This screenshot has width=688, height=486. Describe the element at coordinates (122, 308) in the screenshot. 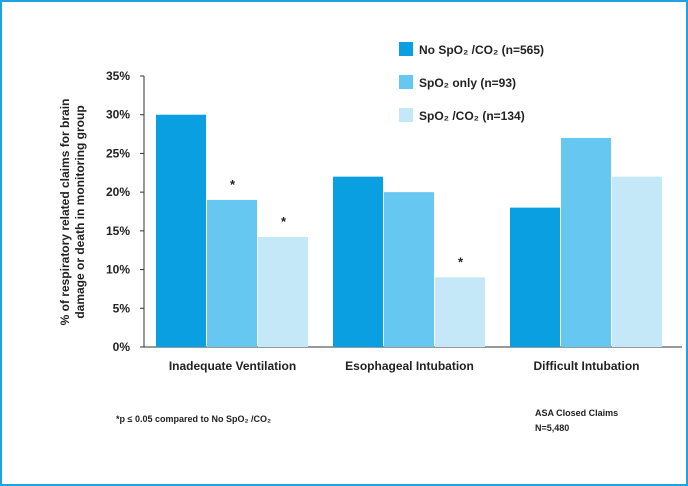

I see `y-tick-label: 5%` at that location.